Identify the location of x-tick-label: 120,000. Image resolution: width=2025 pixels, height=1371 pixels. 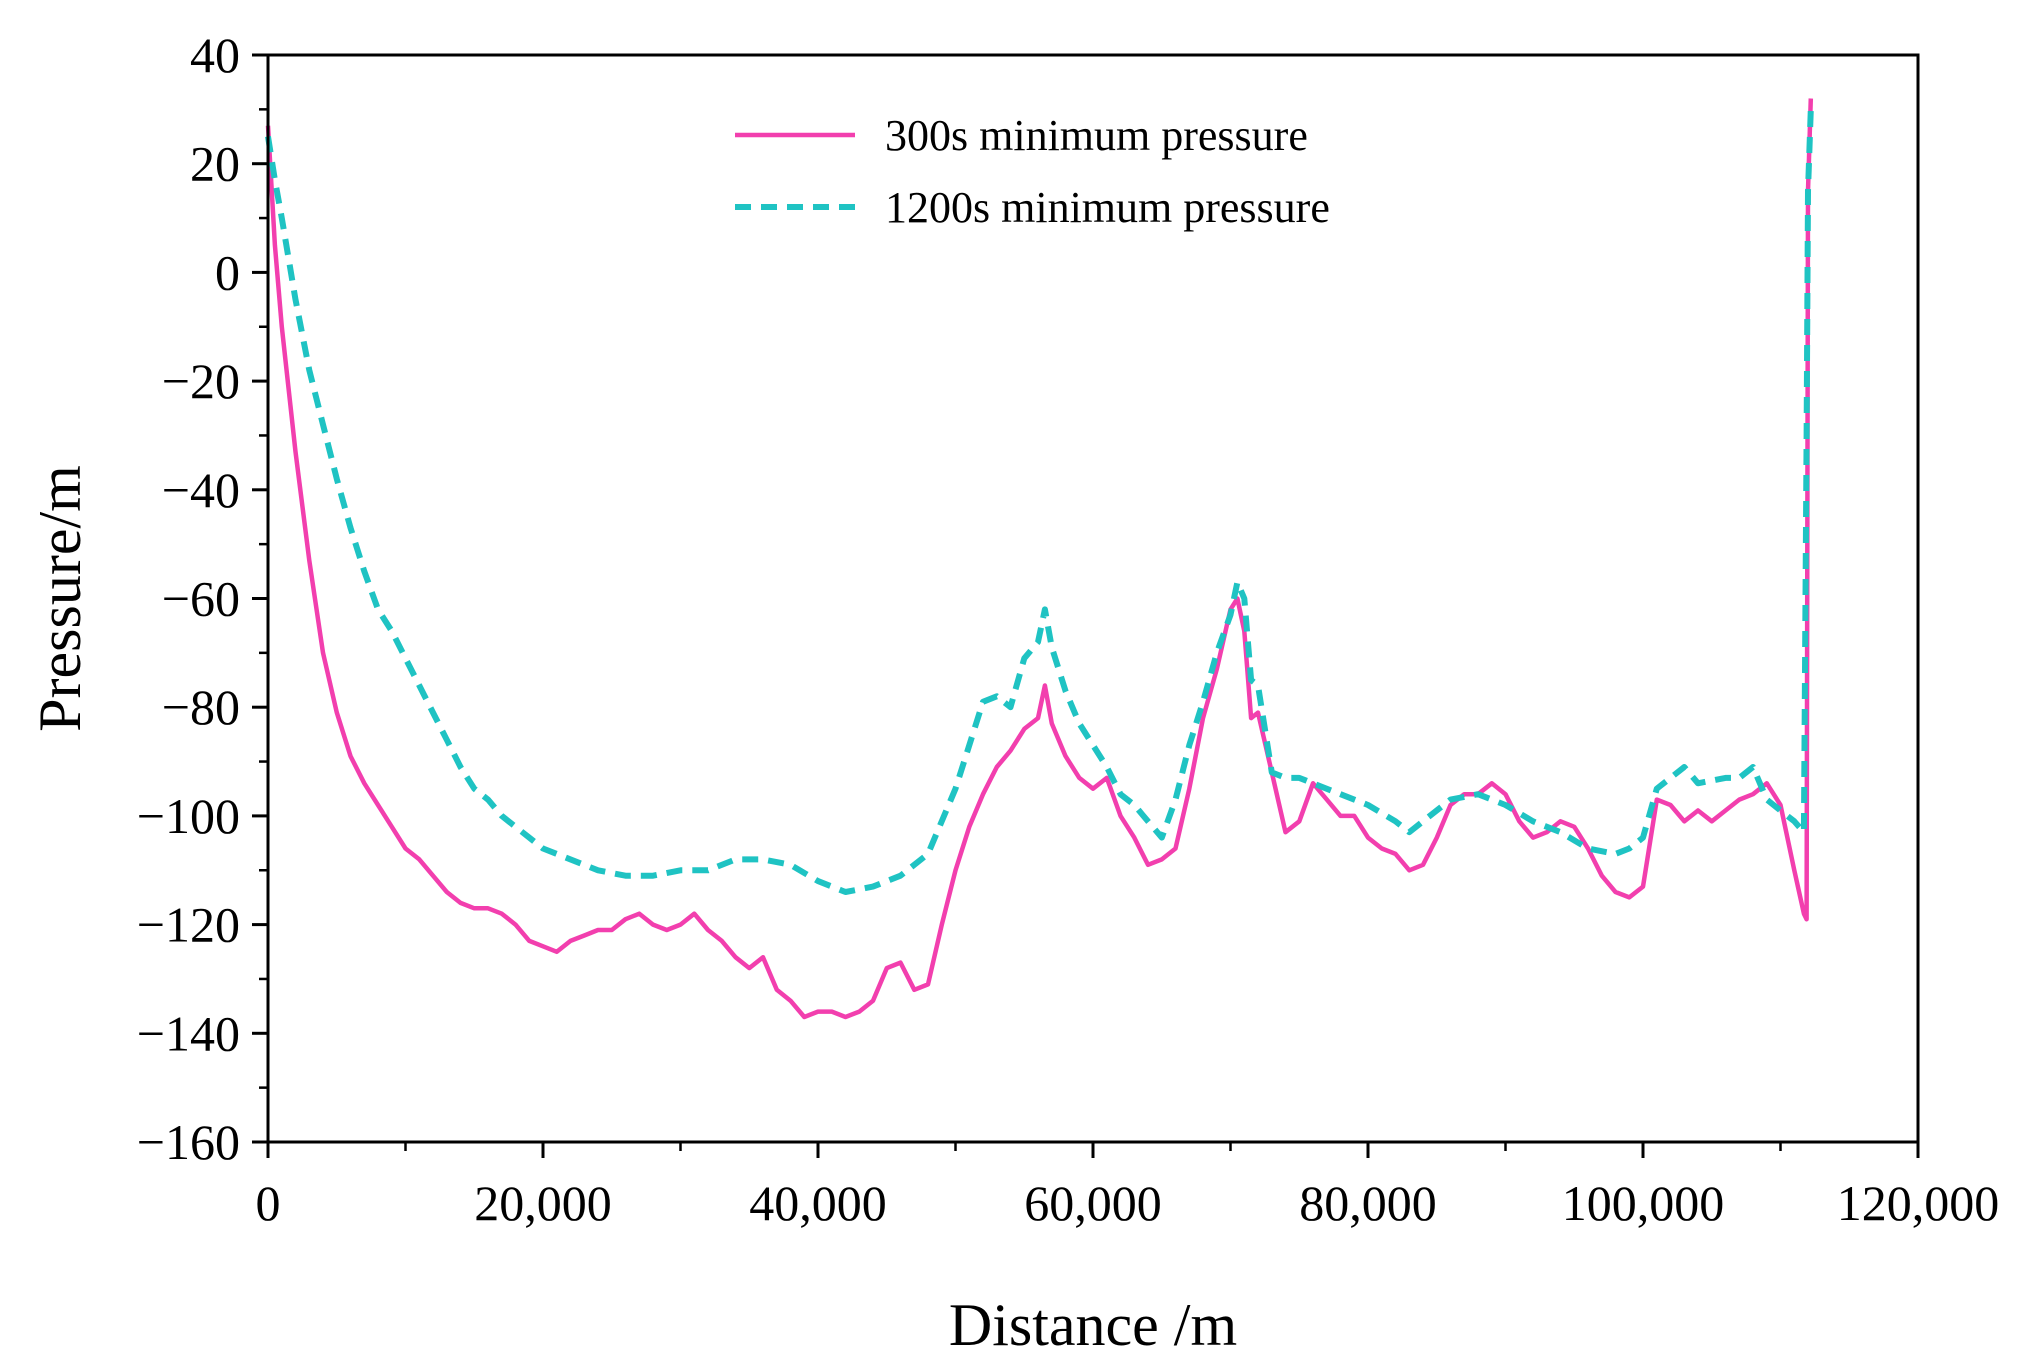
(1918, 1203).